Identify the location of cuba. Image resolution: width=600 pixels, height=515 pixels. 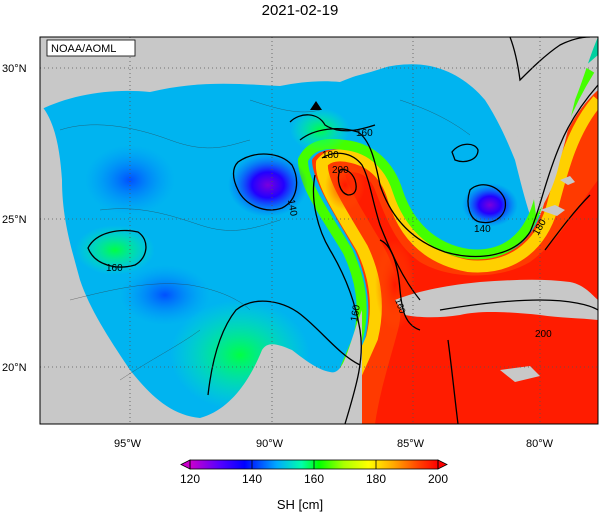
(496, 299).